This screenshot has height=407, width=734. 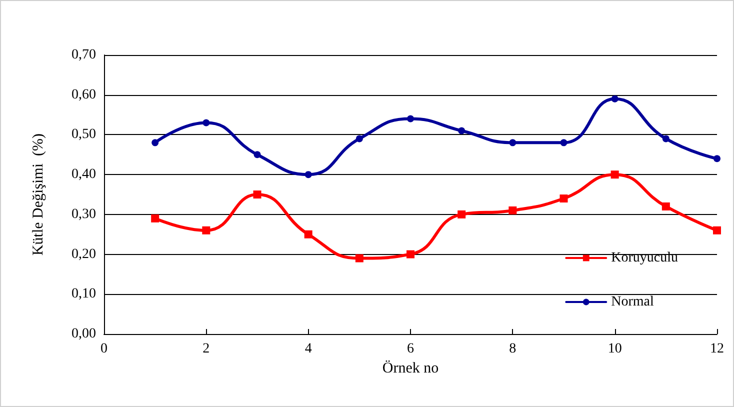 I want to click on x-tick-label: 10, so click(x=615, y=349).